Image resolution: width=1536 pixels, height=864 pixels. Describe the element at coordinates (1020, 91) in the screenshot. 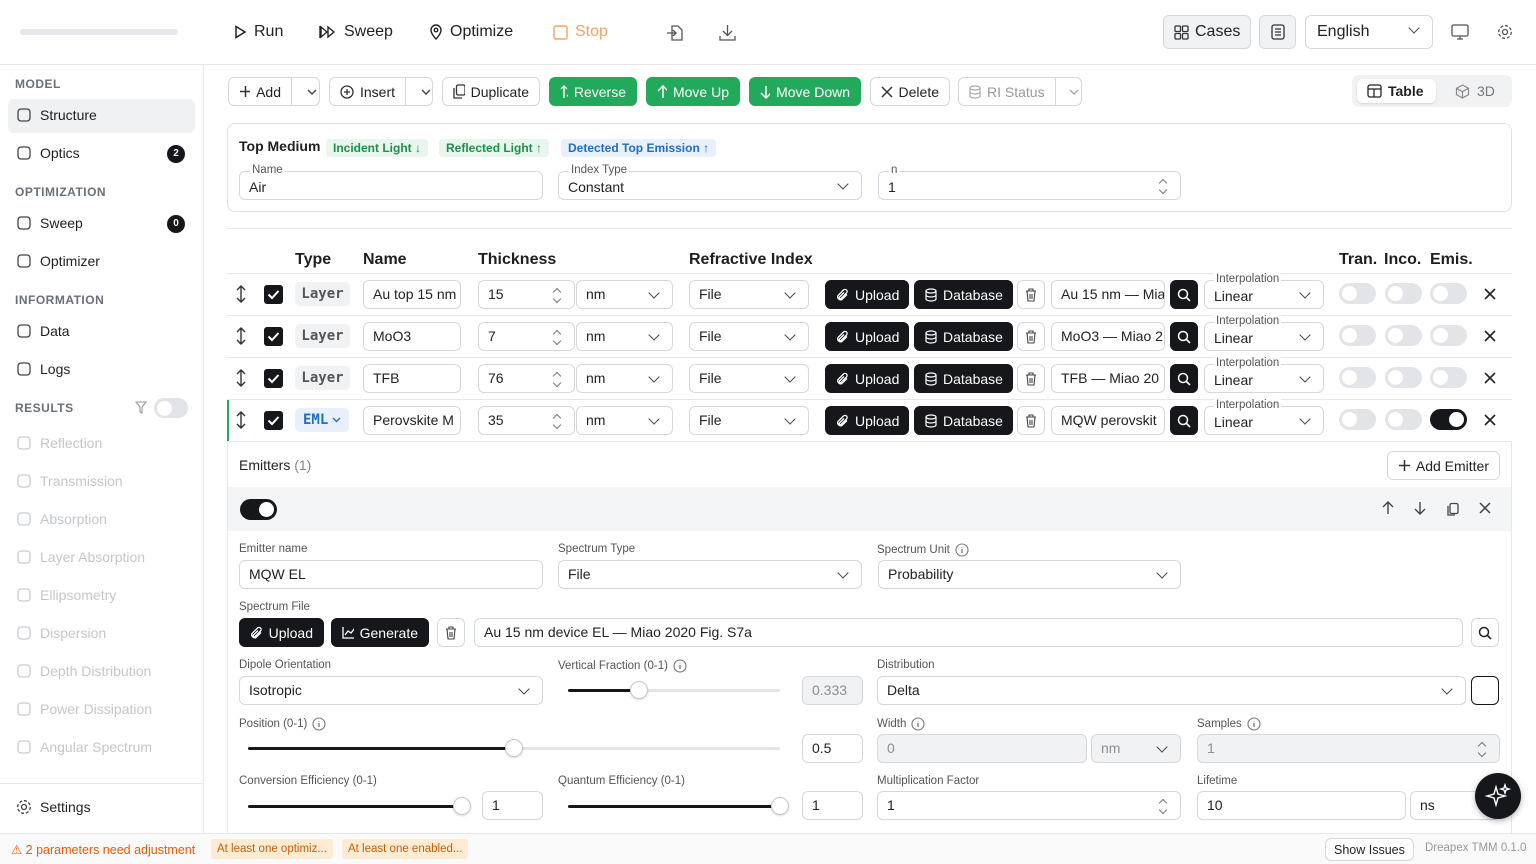

I see `ri-status-button: RI Status` at that location.